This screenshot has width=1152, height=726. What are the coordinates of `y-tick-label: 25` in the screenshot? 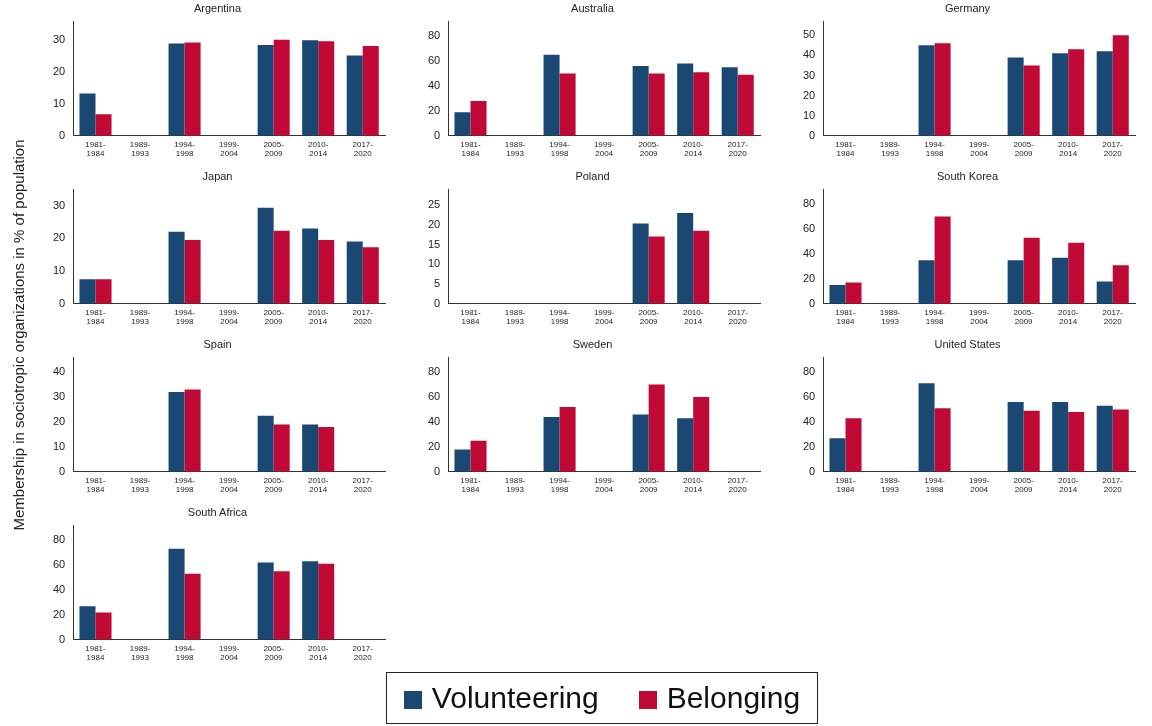 It's located at (434, 204).